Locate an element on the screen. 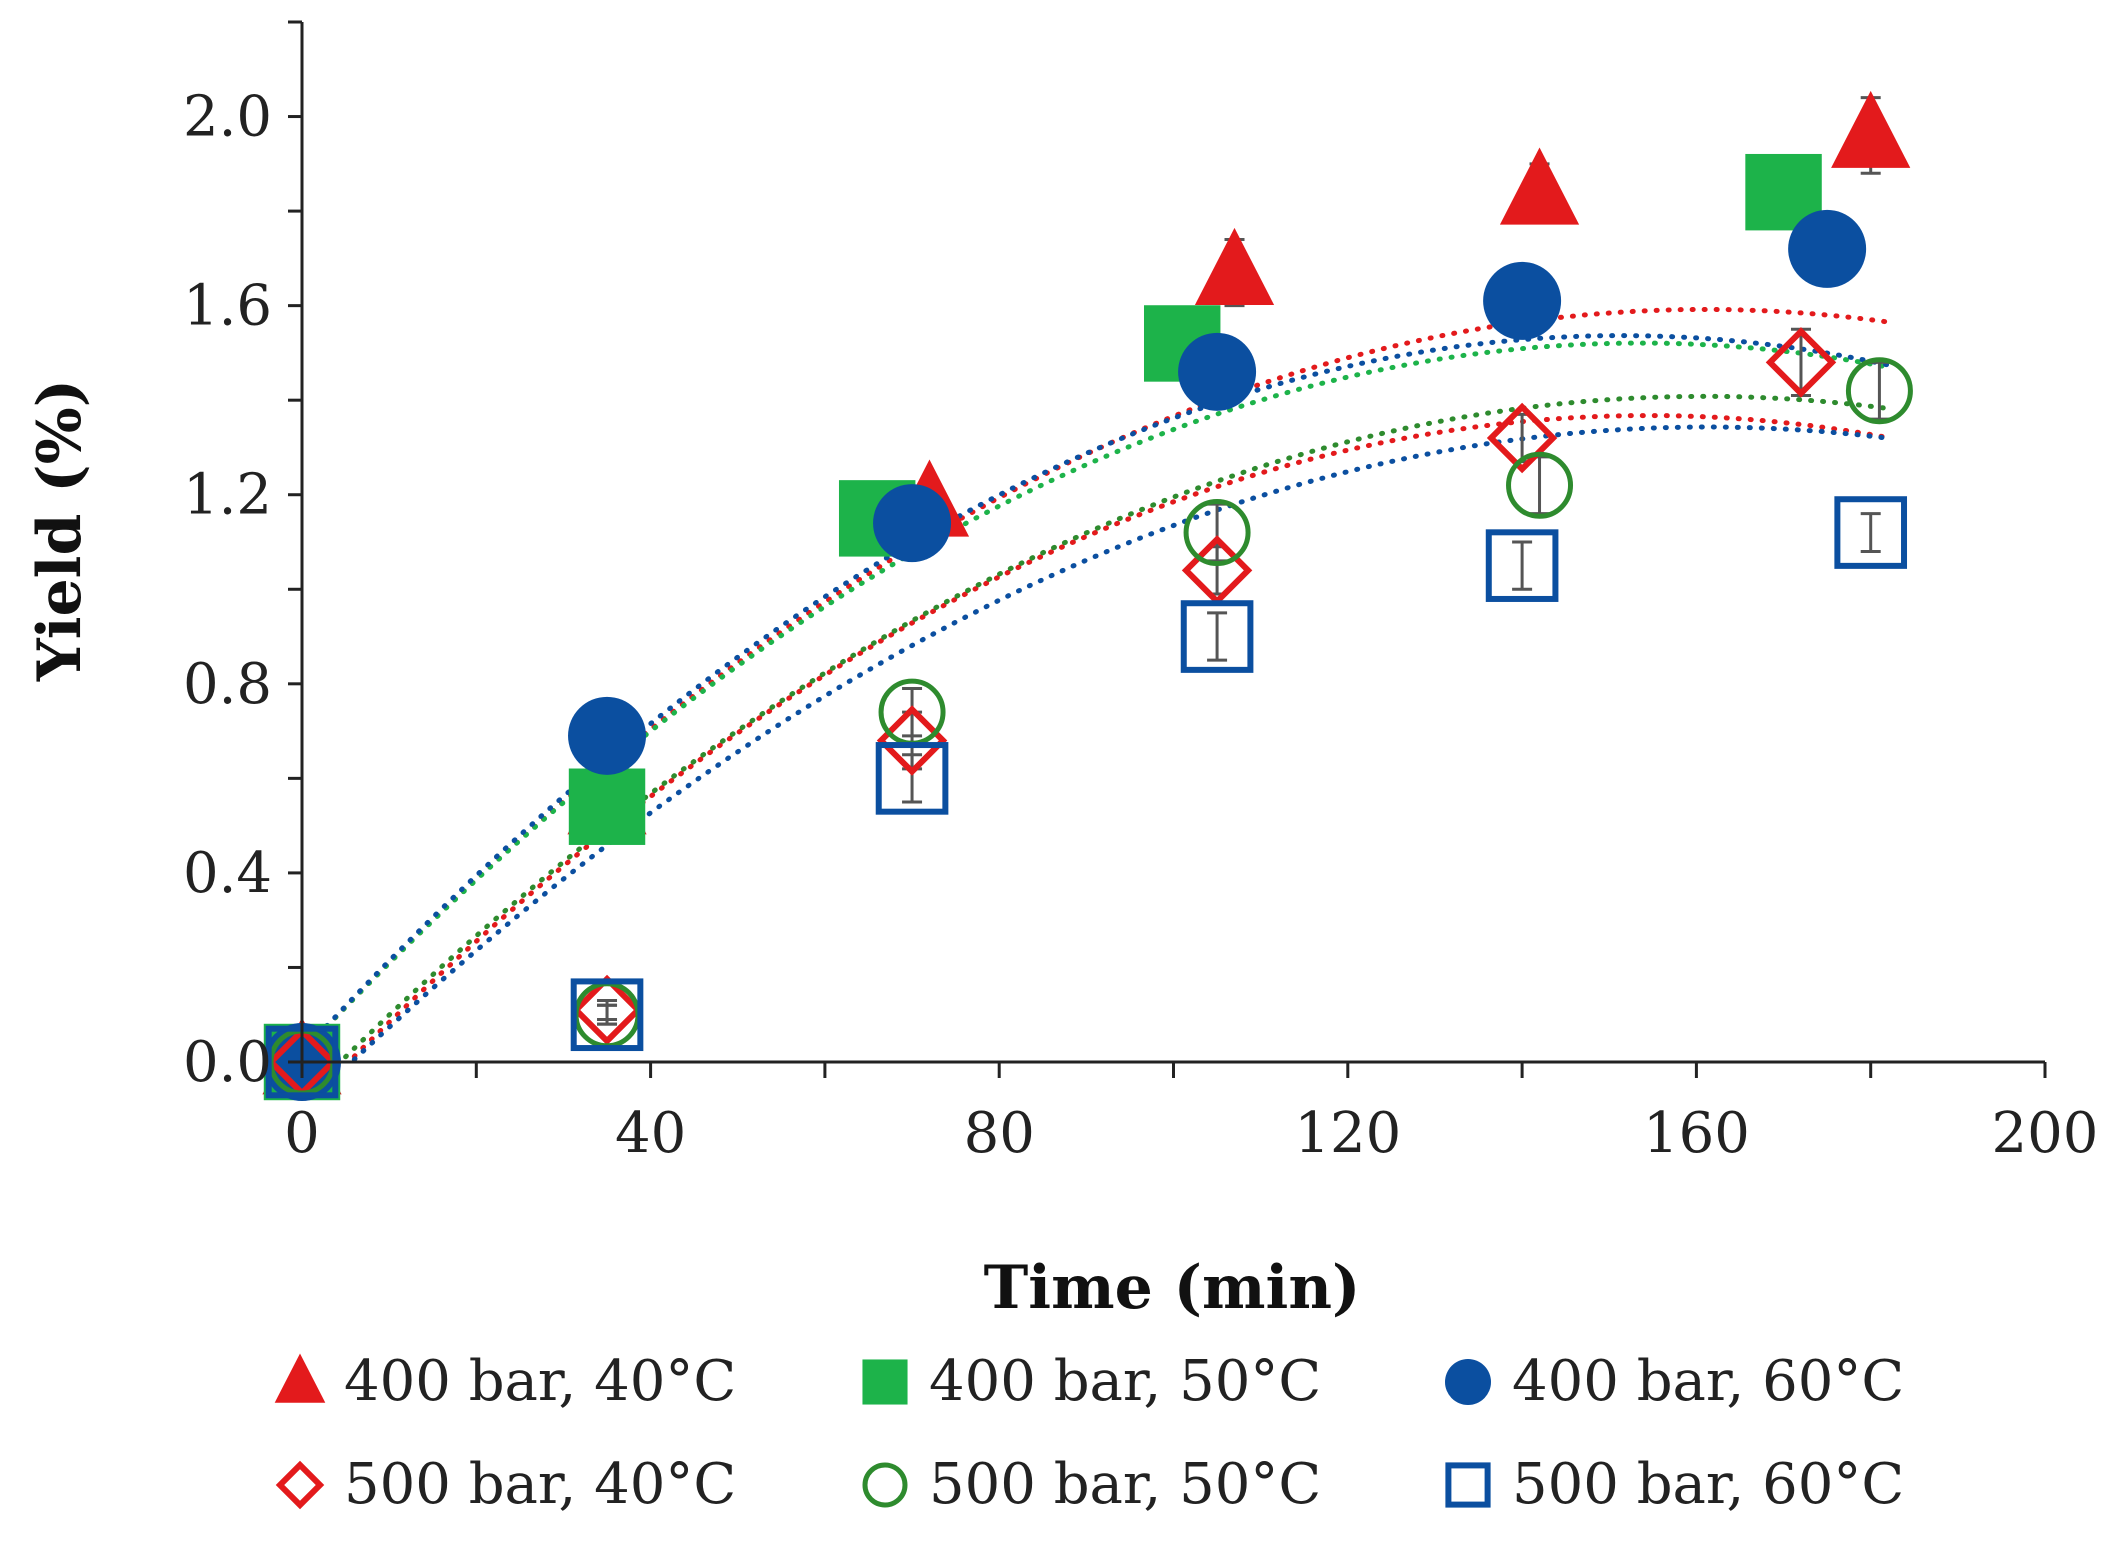 This screenshot has width=2109, height=1559. y-axis-title: Yield (%) is located at coordinates (60, 530).